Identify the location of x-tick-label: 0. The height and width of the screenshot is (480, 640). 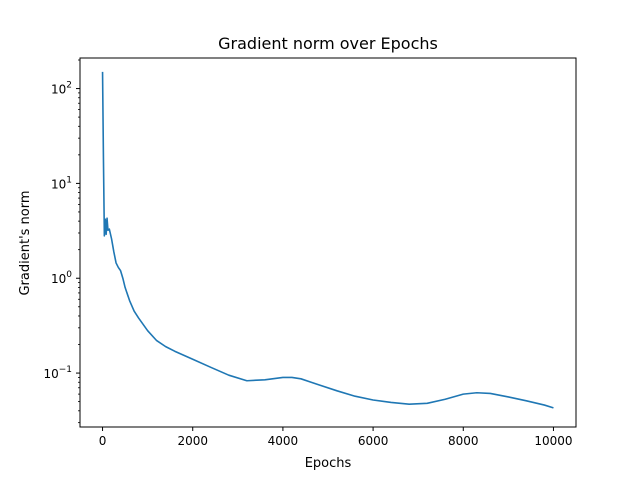
(103, 441).